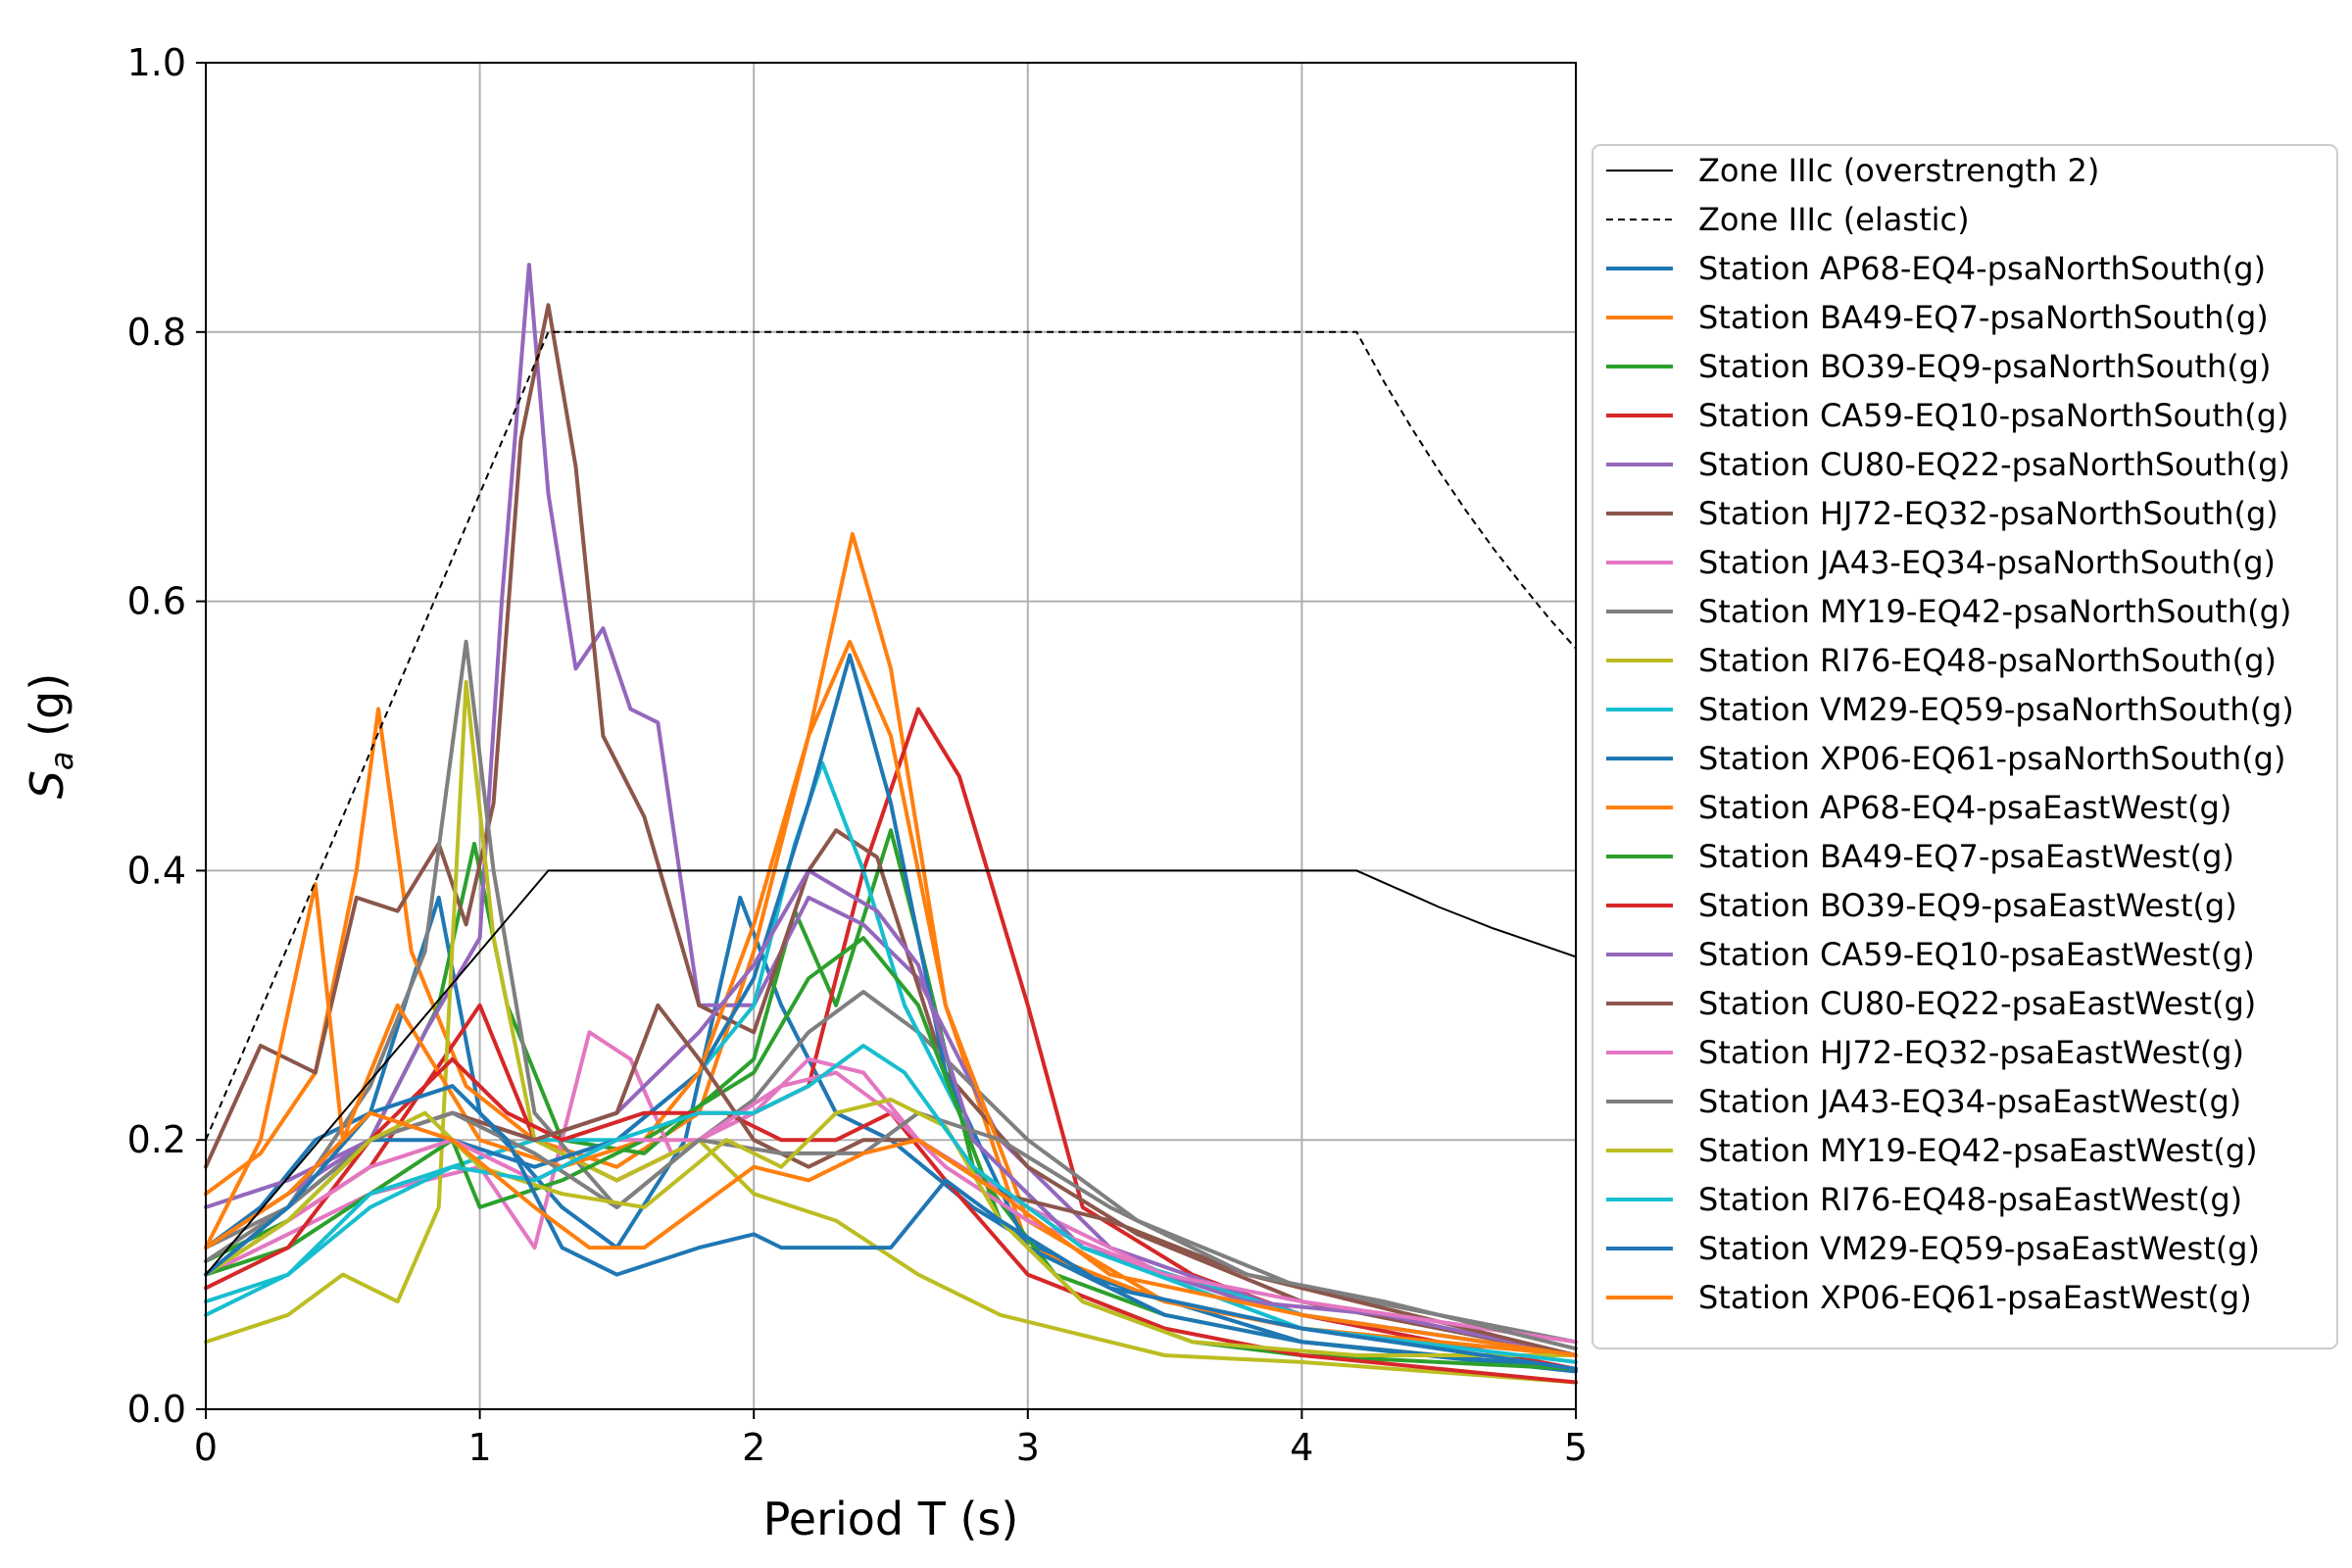 This screenshot has height=1568, width=2352. What do you see at coordinates (1970, 1199) in the screenshot?
I see `legend-label: Station RI76-EQ48-psaEastWest(g)` at bounding box center [1970, 1199].